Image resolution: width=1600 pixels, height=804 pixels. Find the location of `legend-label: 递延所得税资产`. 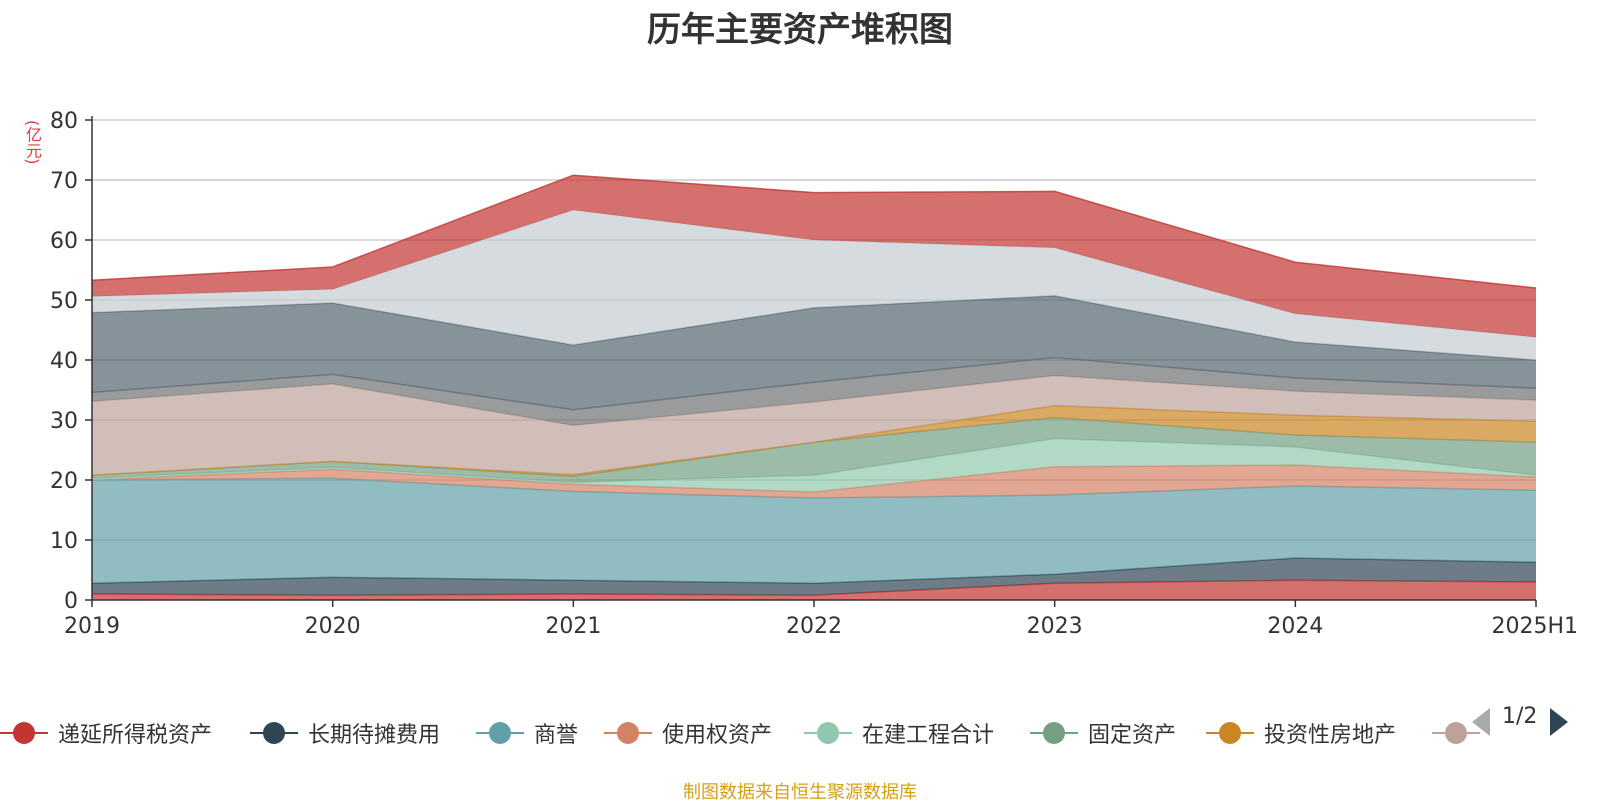

legend-label: 递延所得税资产 is located at coordinates (135, 735).